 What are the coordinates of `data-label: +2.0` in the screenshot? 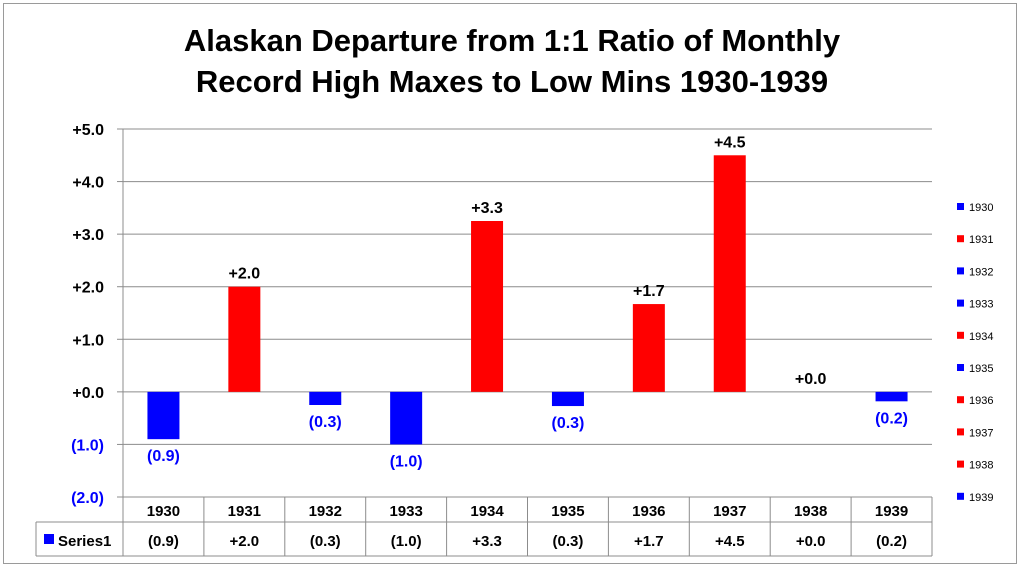 It's located at (245, 274).